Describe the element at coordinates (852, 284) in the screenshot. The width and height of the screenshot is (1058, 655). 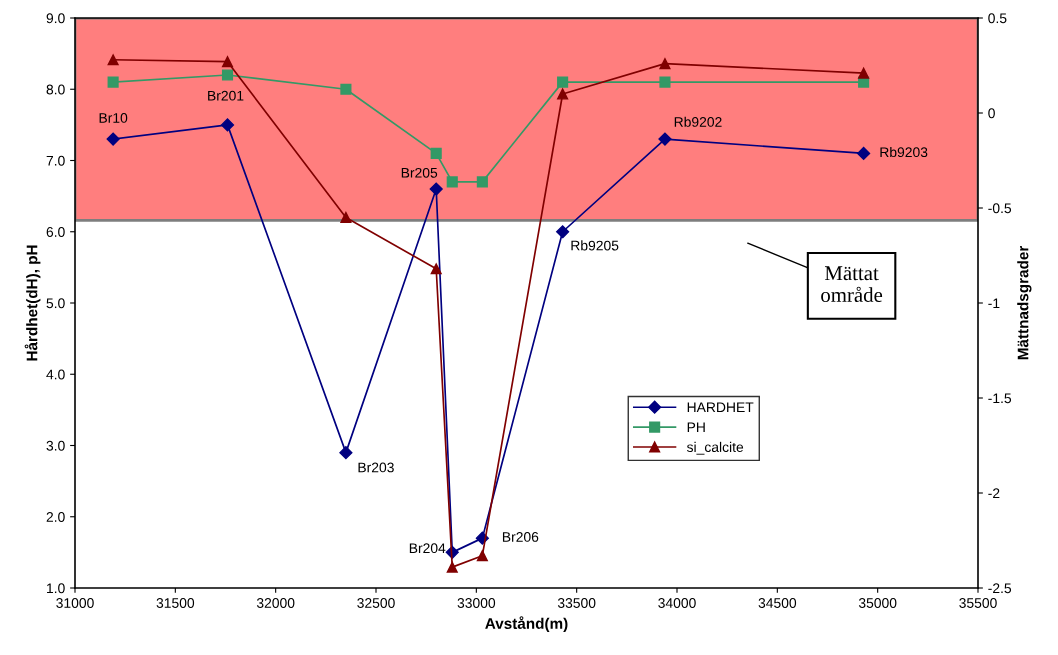
I see `band-label: Mättat område` at that location.